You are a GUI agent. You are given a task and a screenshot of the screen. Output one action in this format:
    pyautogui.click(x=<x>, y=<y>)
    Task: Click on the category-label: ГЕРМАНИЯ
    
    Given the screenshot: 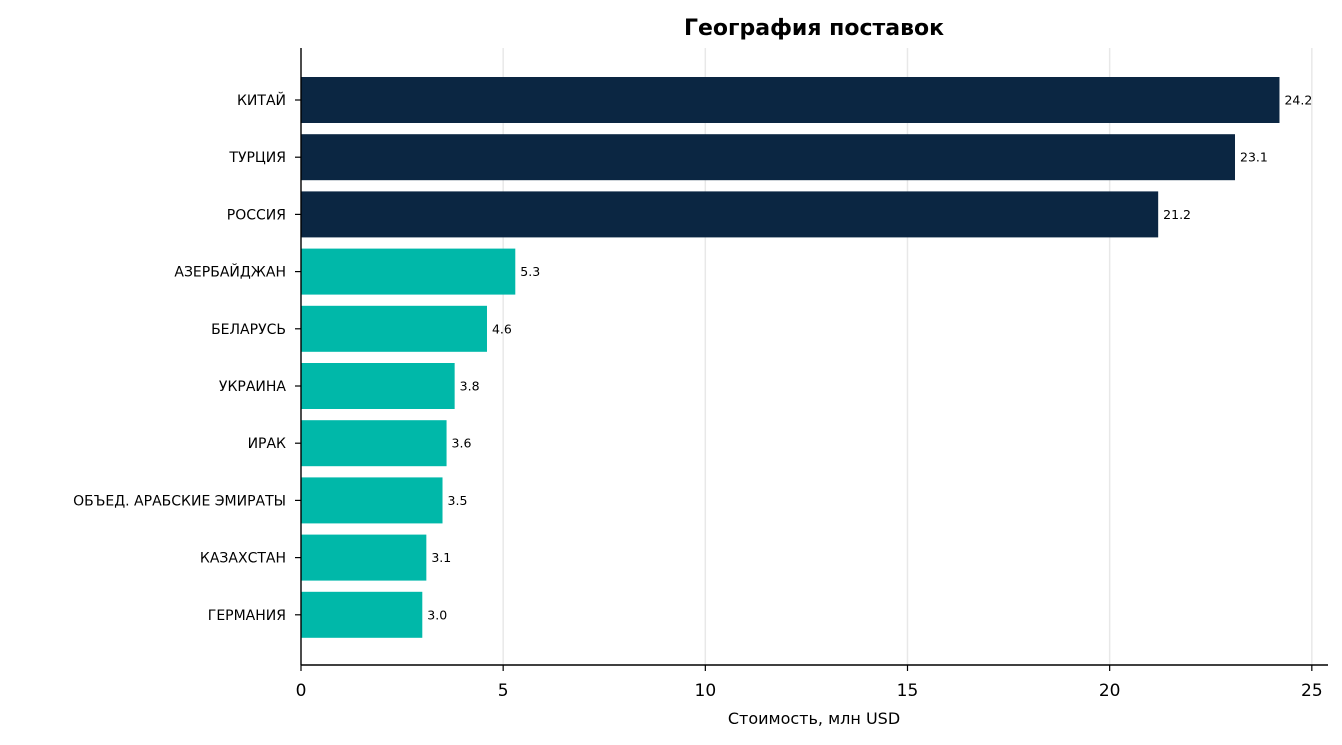 What is the action you would take?
    pyautogui.click(x=247, y=616)
    